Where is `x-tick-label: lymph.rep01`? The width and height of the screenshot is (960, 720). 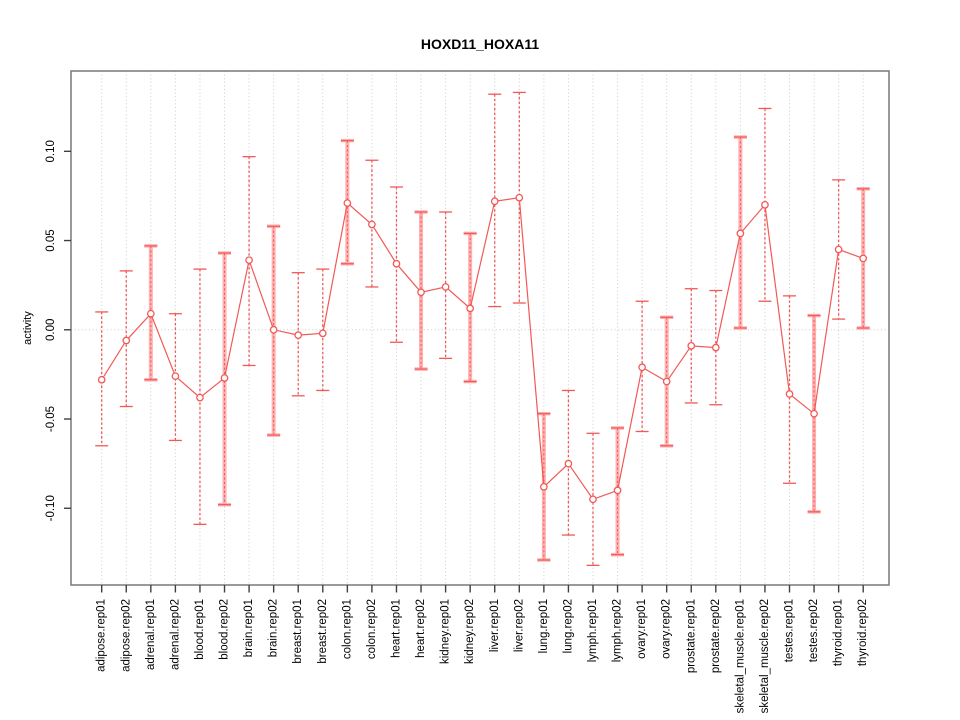
x-tick-label: lymph.rep01 is located at coordinates (593, 630).